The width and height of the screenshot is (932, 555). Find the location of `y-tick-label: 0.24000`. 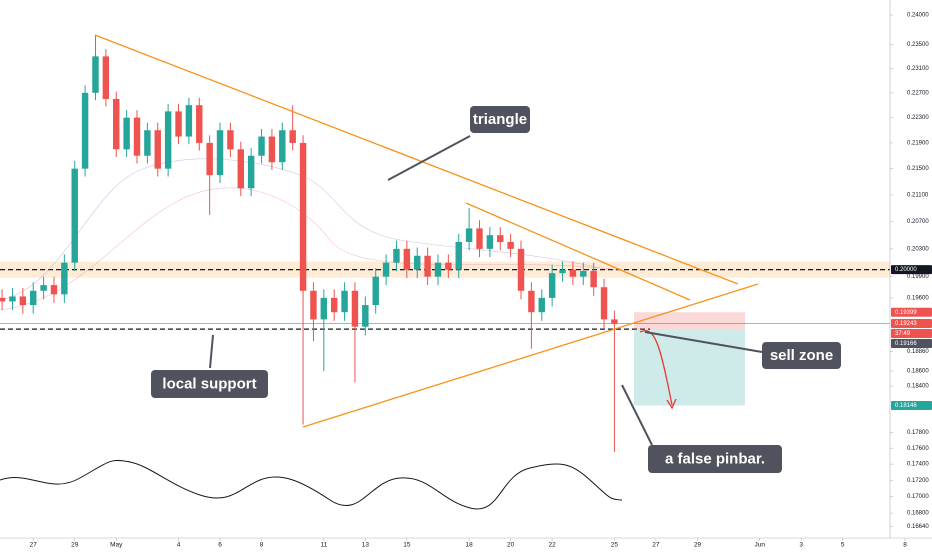

y-tick-label: 0.24000 is located at coordinates (918, 16).